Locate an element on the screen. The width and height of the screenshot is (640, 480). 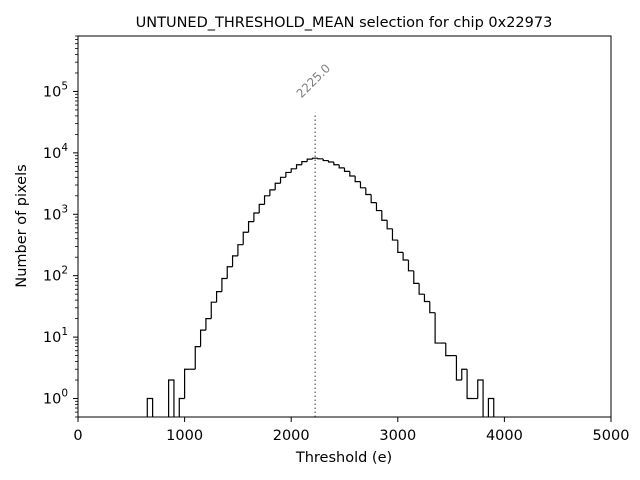
x-tick-label: 0 is located at coordinates (77, 436).